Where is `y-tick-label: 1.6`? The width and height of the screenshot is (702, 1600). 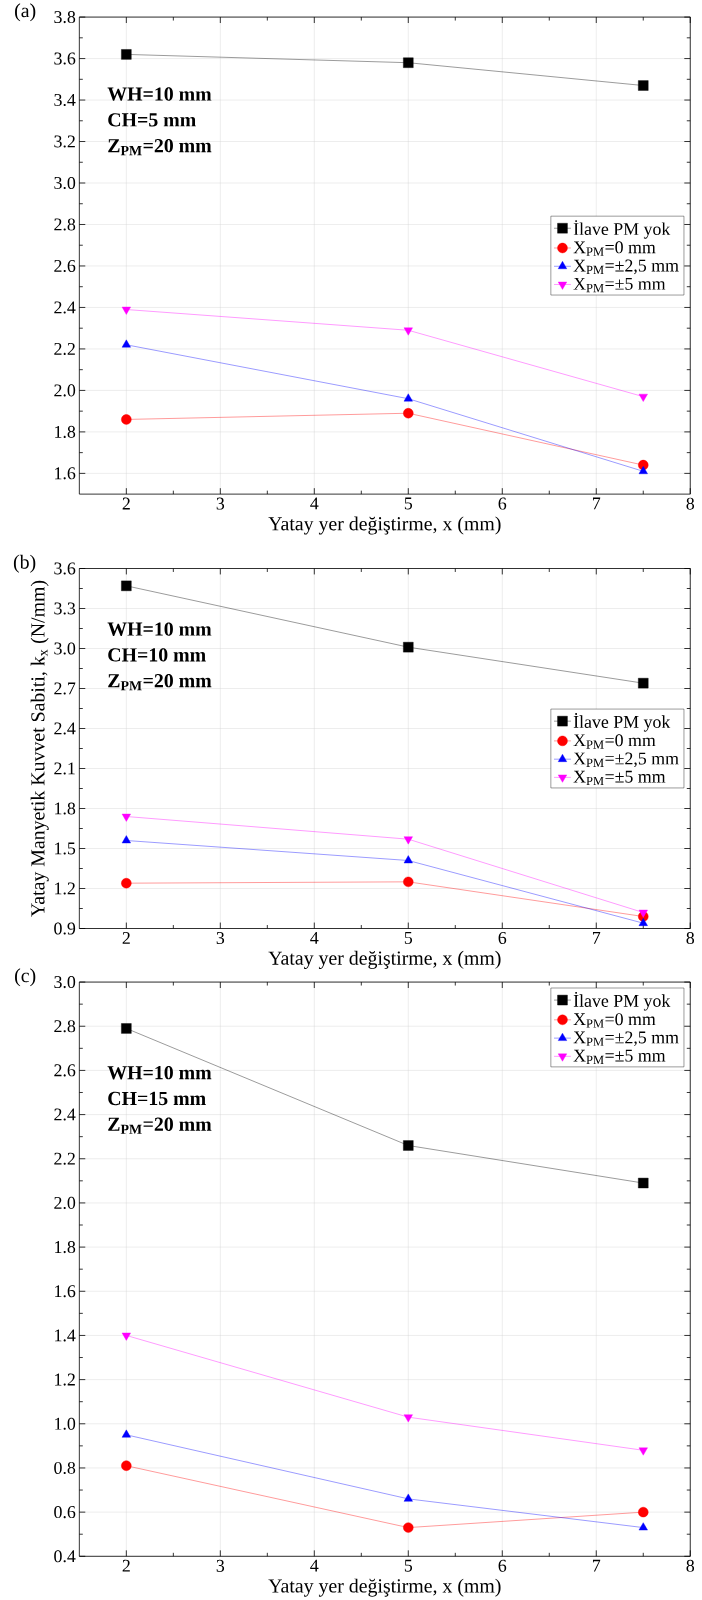
y-tick-label: 1.6 is located at coordinates (65, 1291).